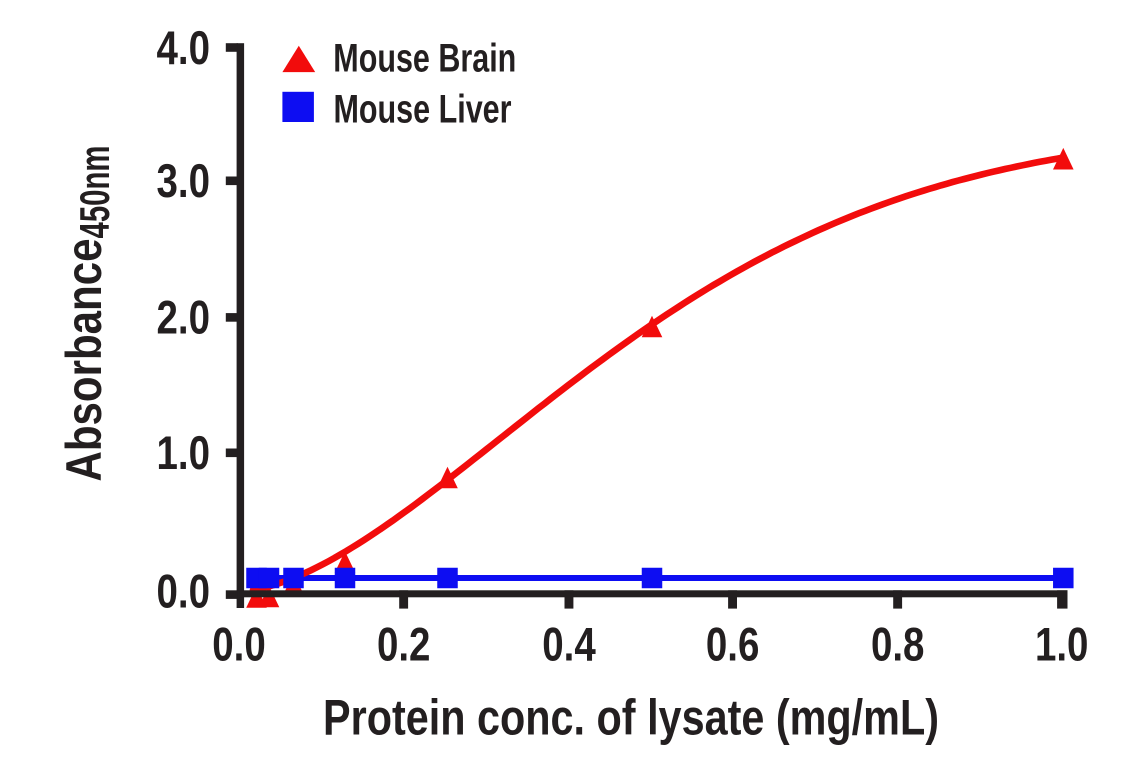 This screenshot has height=768, width=1141. I want to click on svg-text: 2.0, so click(184, 317).